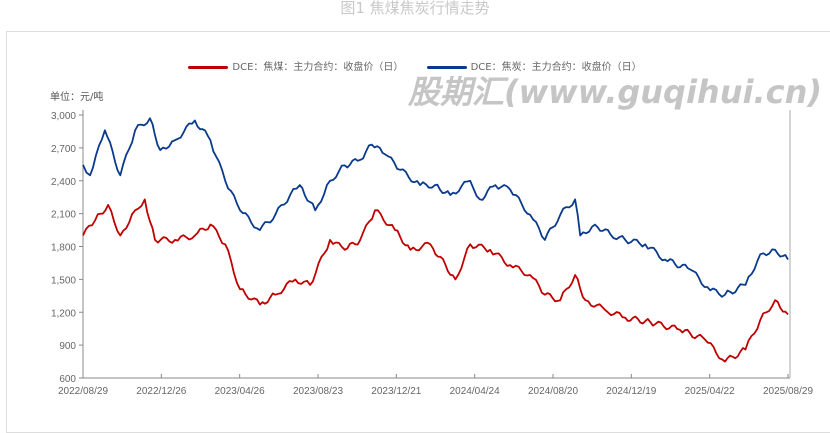  Describe the element at coordinates (63, 149) in the screenshot. I see `y-tick-label: 2,700` at that location.